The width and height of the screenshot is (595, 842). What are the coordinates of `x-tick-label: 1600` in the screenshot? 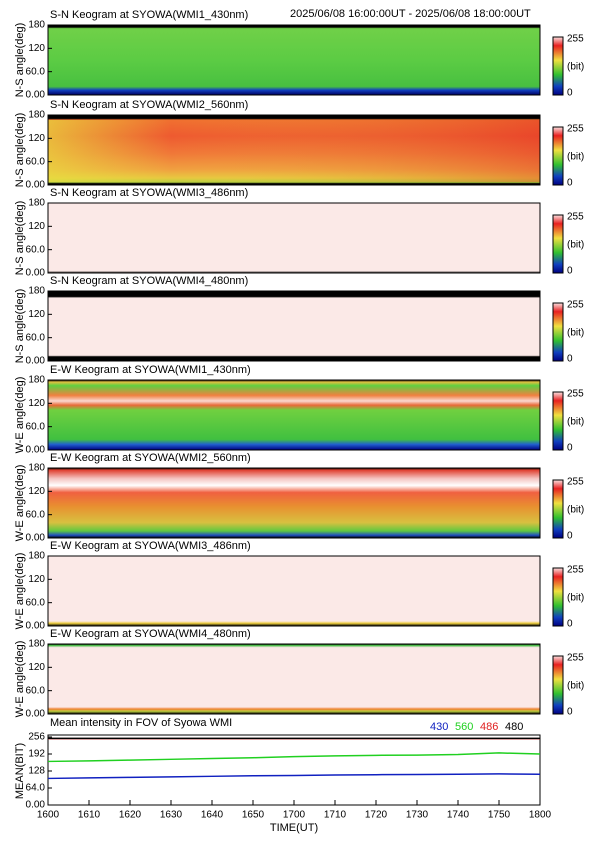 It's located at (48, 815).